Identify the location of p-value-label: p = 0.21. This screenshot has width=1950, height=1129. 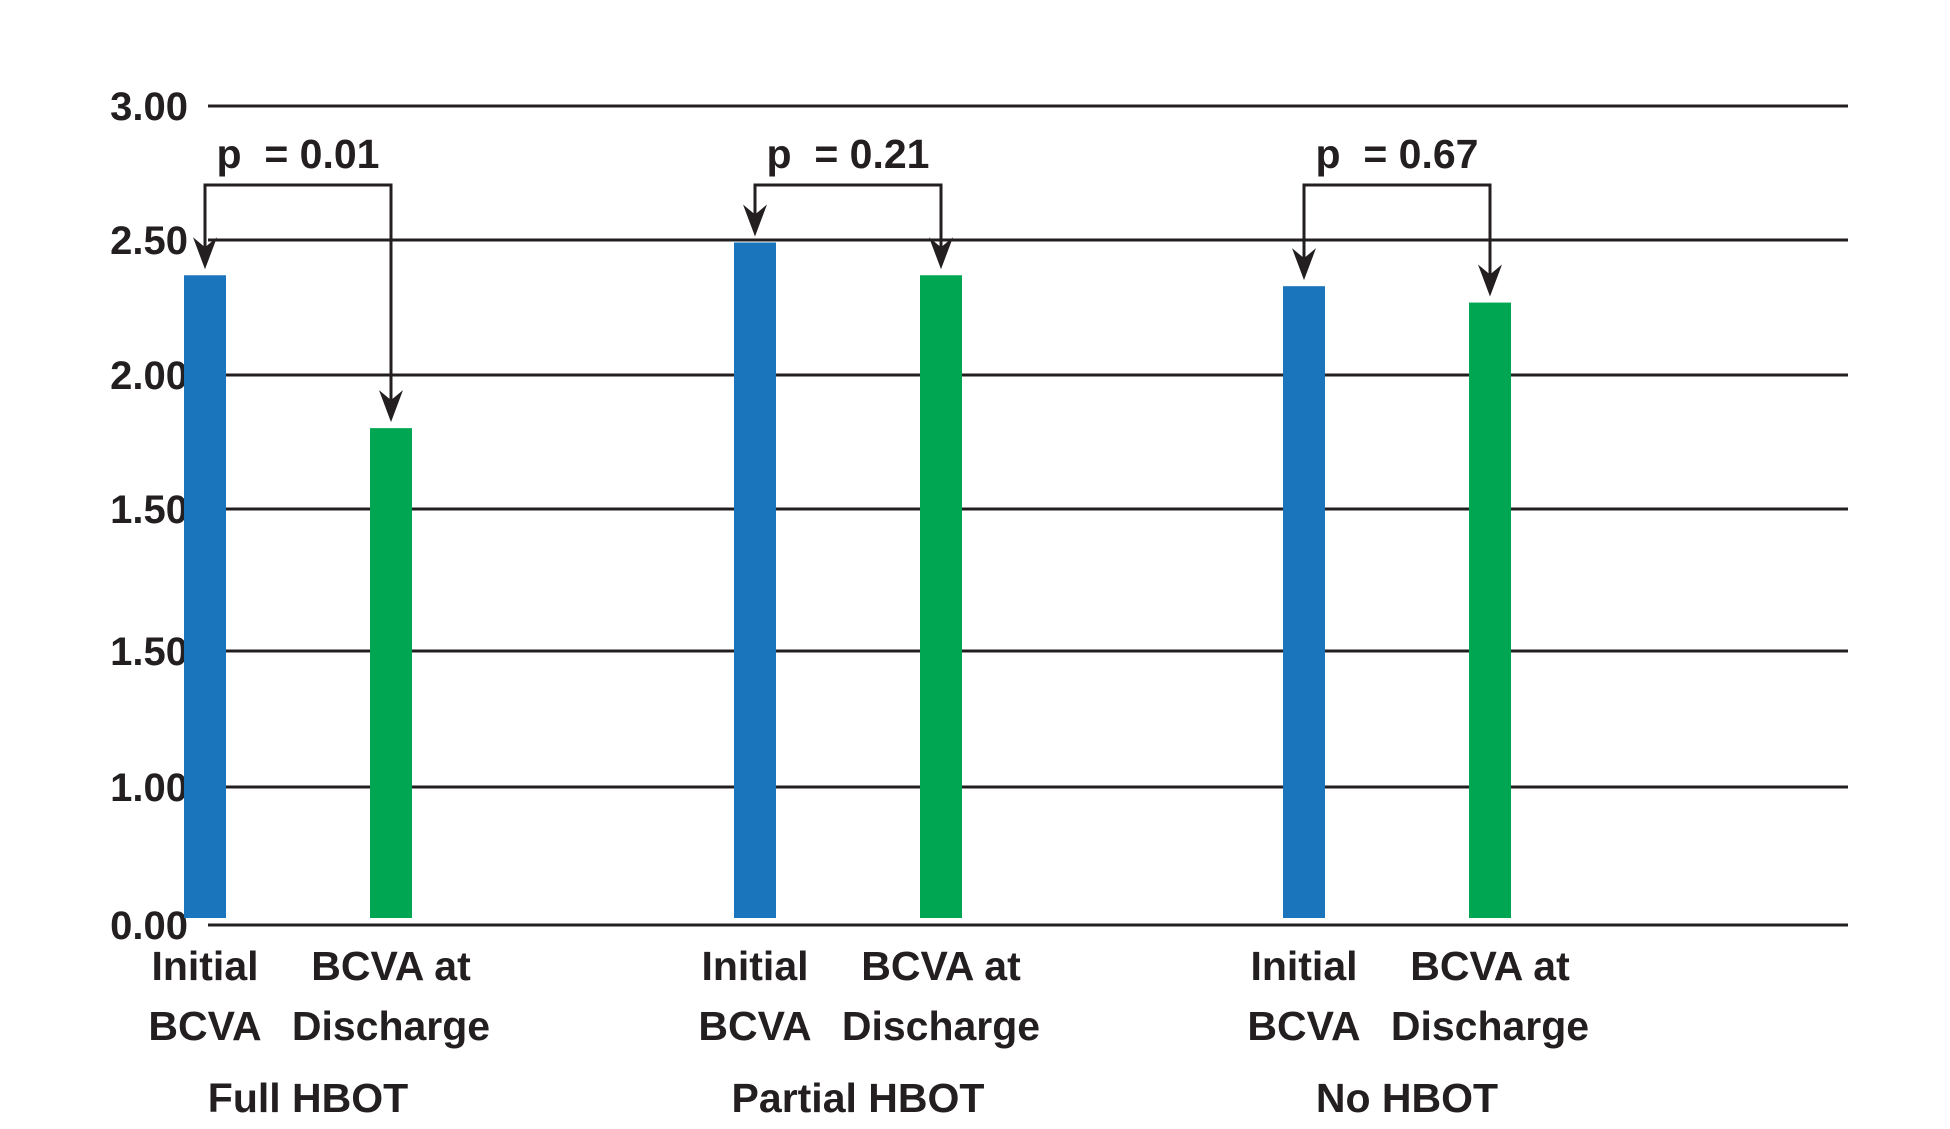
(848, 154).